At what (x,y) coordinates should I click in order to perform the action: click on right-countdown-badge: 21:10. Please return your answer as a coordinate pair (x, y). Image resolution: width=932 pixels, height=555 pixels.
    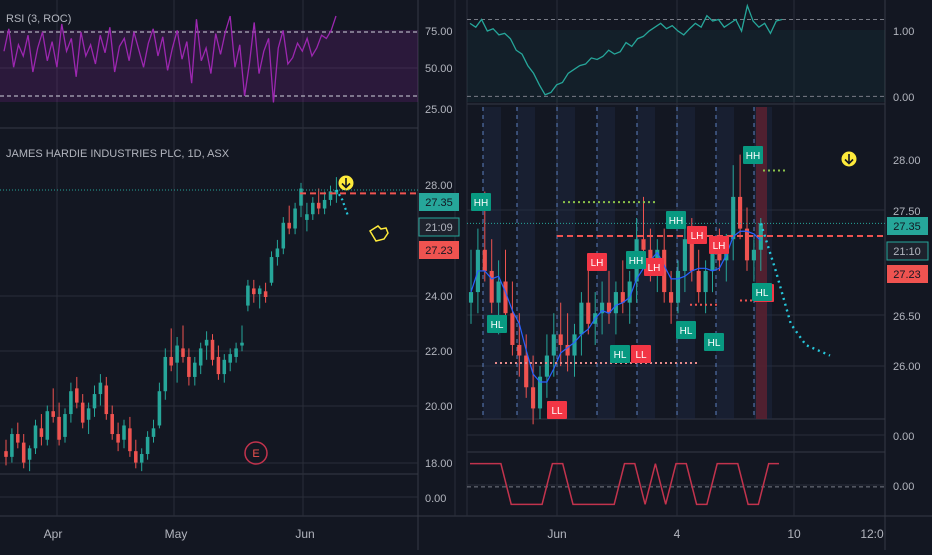
    Looking at the image, I should click on (907, 252).